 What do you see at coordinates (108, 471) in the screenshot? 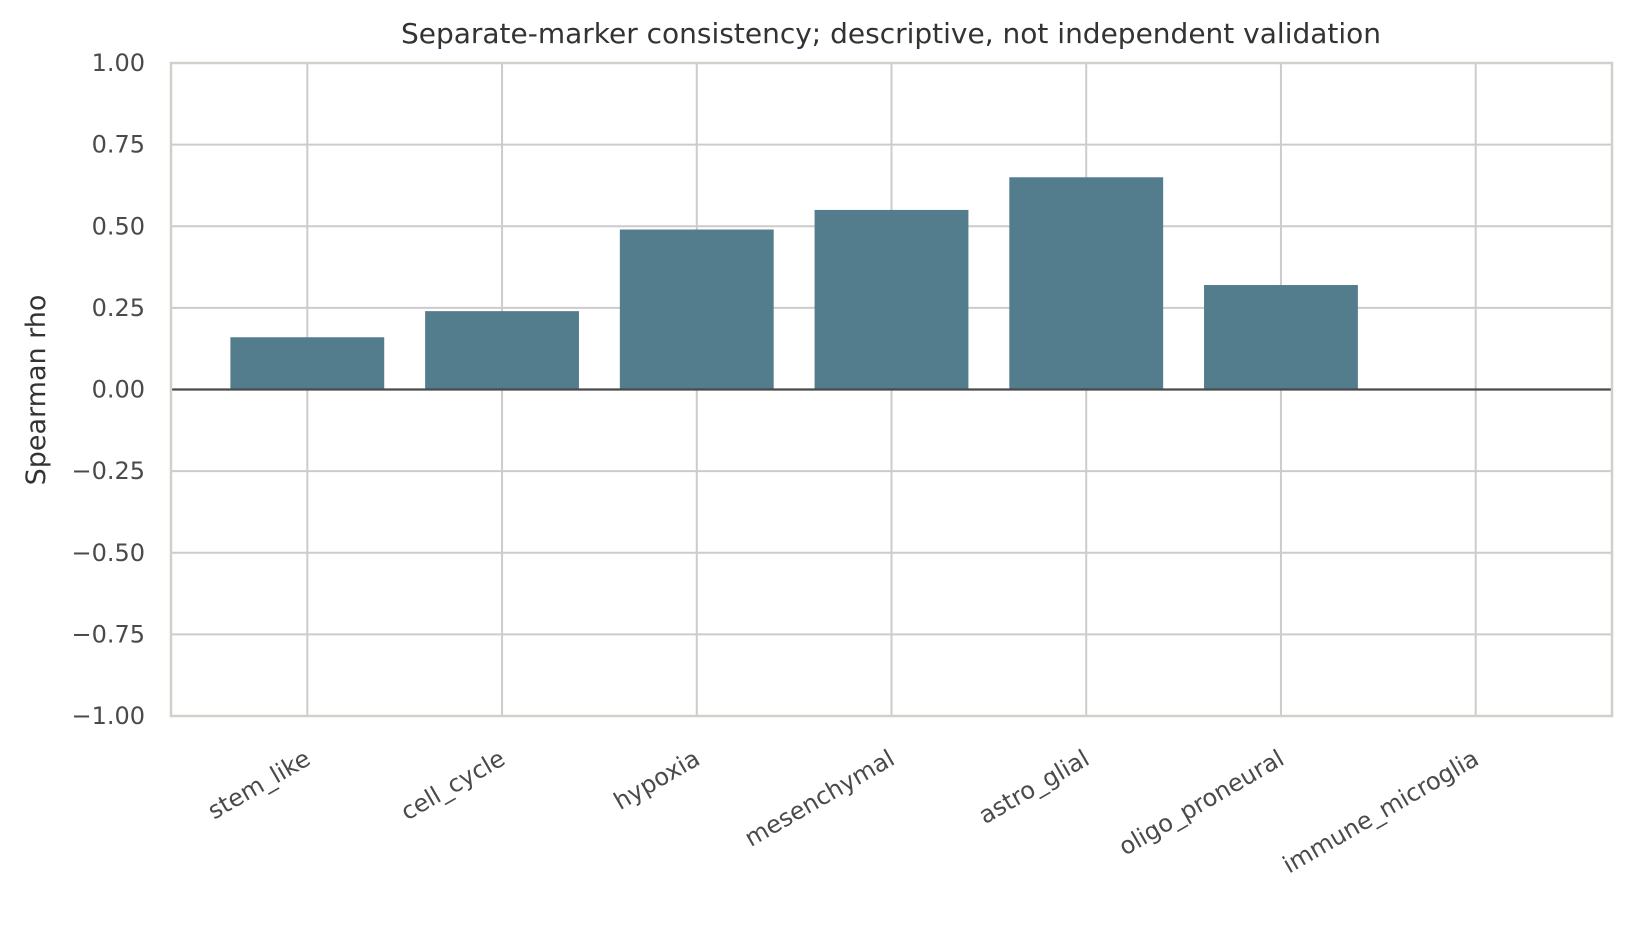
I see `y-tick-label: −0.25` at bounding box center [108, 471].